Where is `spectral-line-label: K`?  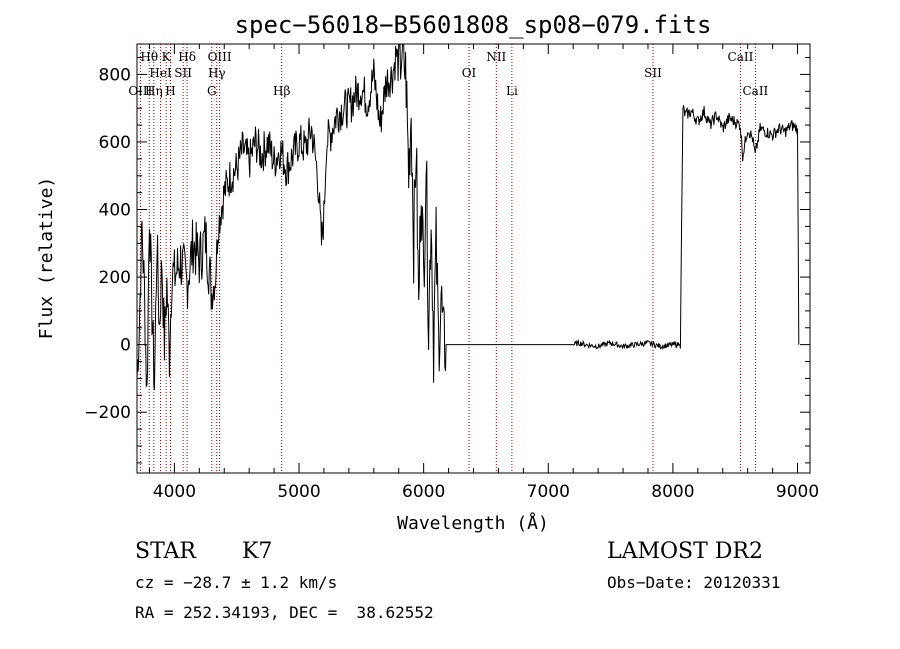 spectral-line-label: K is located at coordinates (167, 57).